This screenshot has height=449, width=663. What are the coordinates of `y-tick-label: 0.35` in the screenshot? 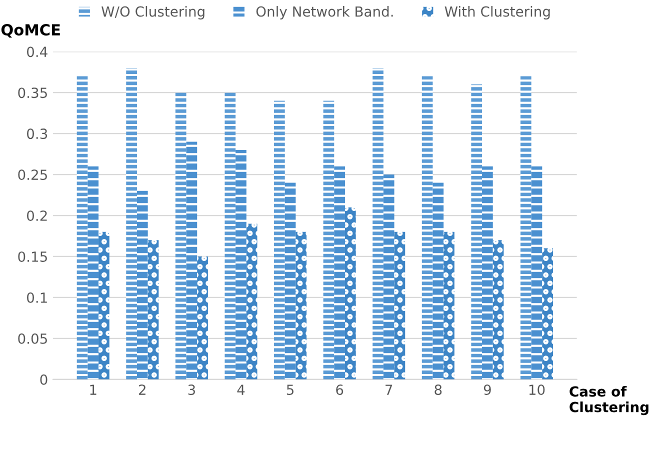 It's located at (32, 93).